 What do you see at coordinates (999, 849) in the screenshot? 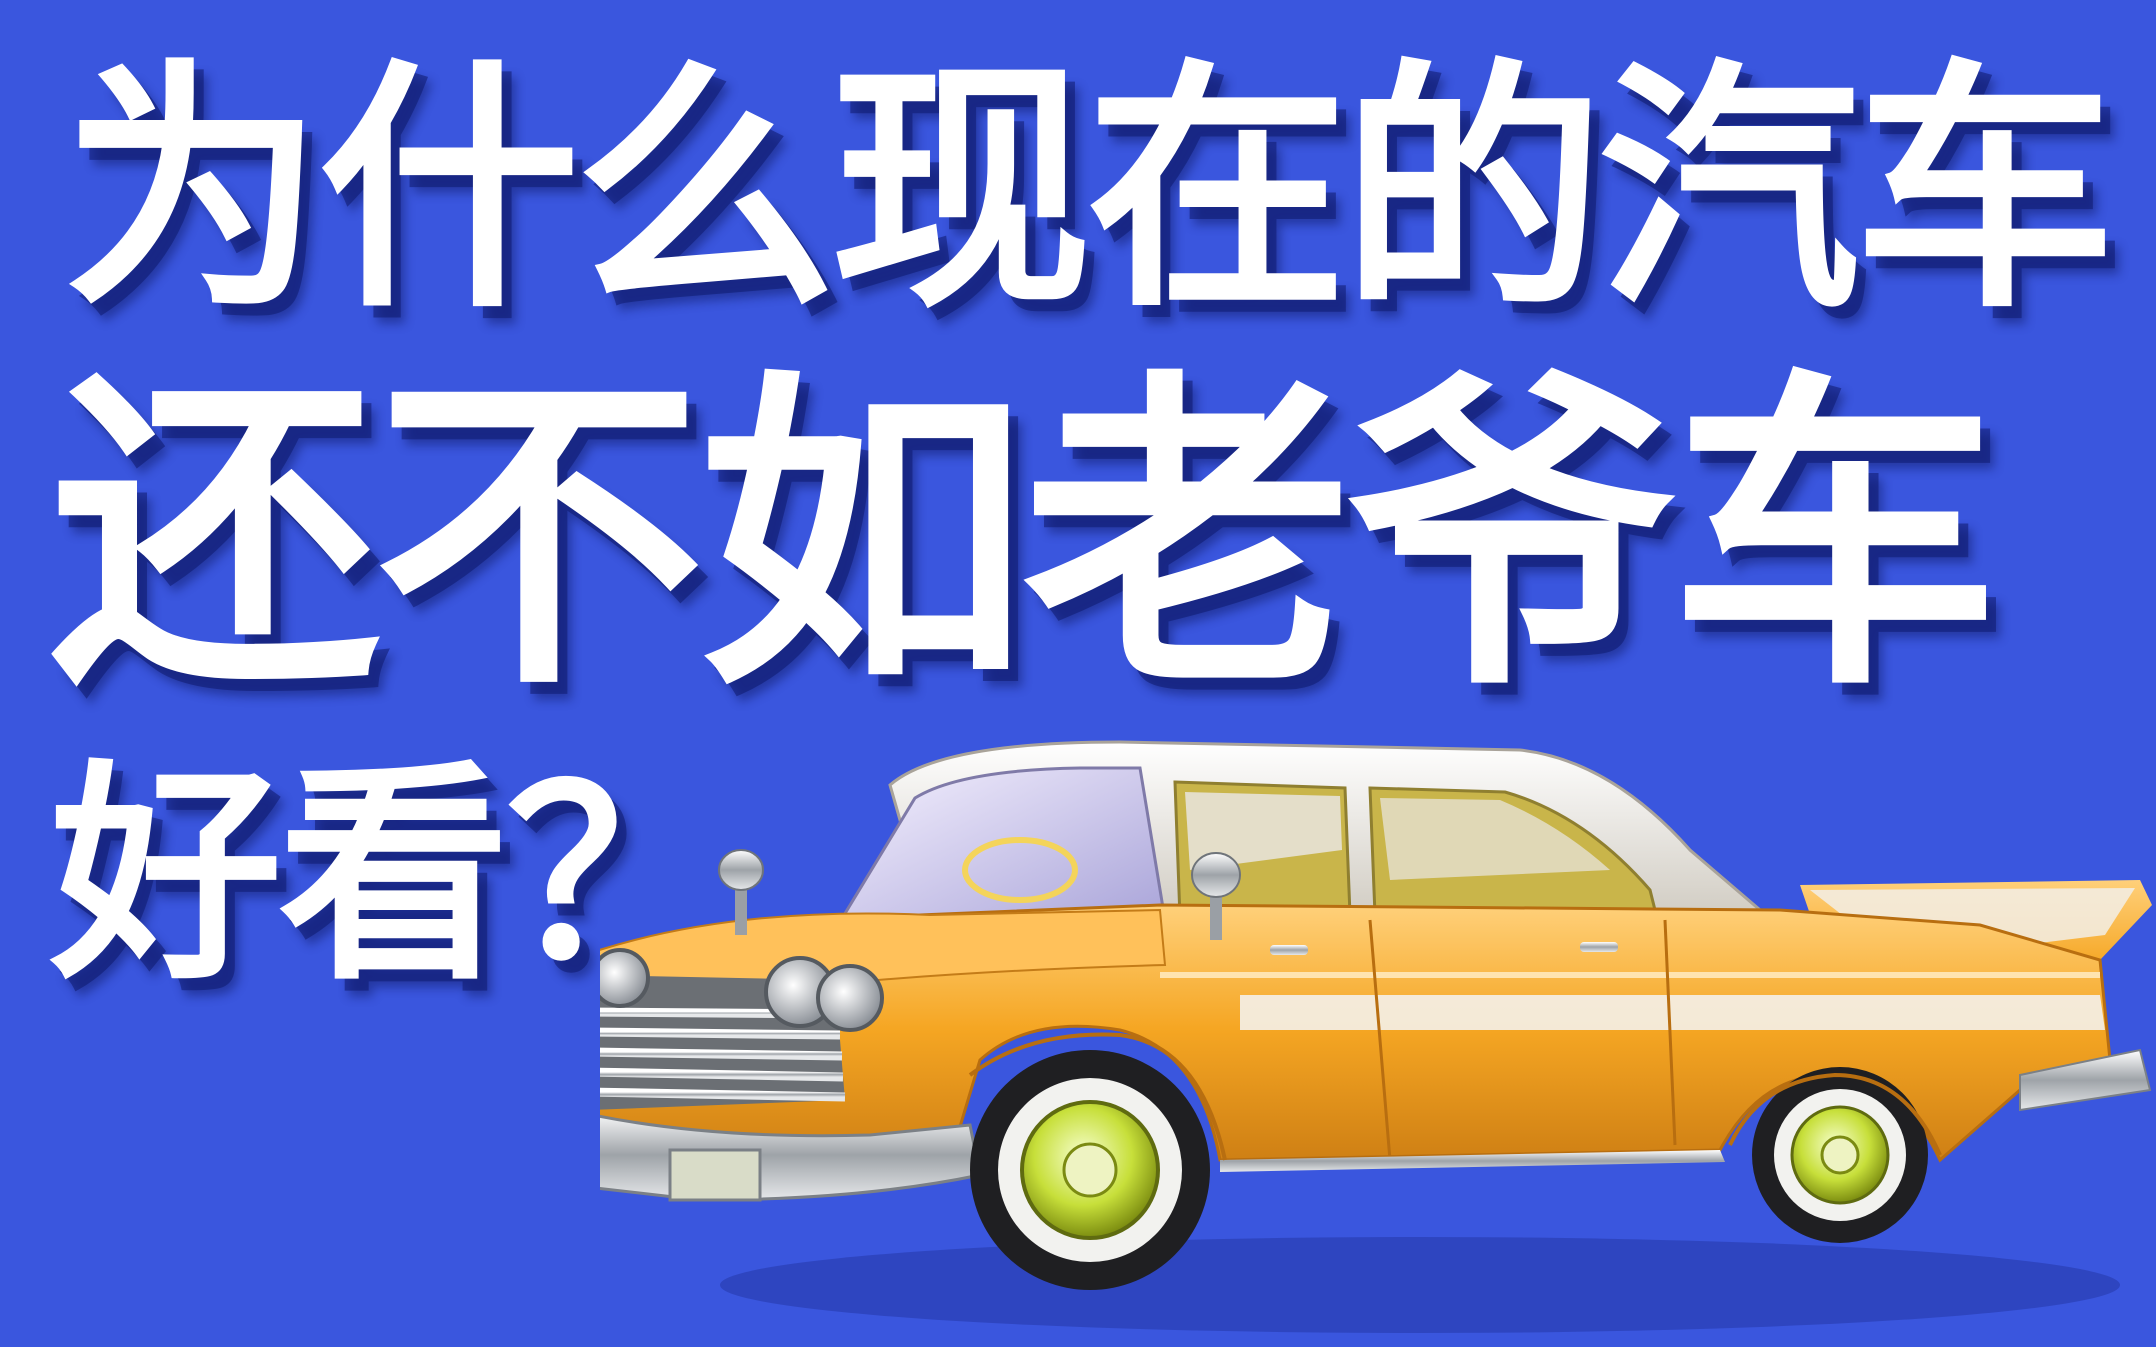
I see `car-windshield` at bounding box center [999, 849].